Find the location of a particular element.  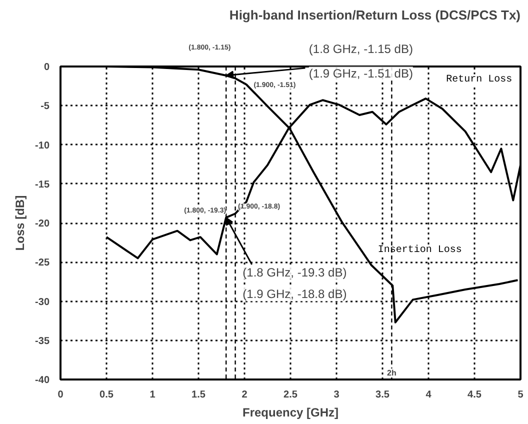

y-tick-label: -35 is located at coordinates (42, 341).